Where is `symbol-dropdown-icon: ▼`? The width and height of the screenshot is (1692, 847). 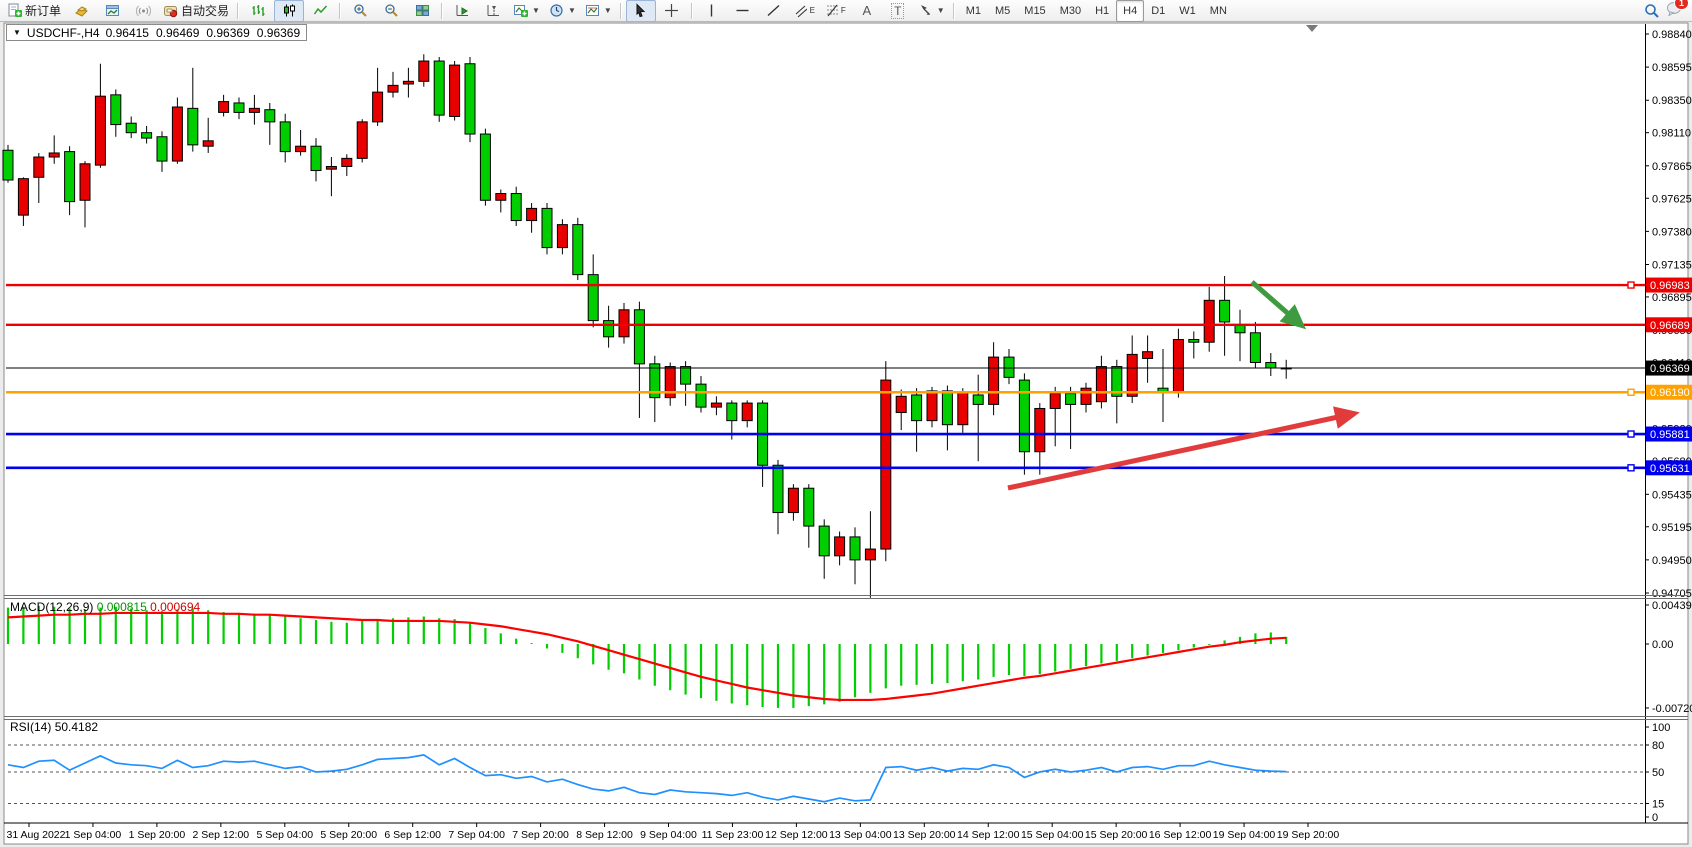
symbol-dropdown-icon: ▼ is located at coordinates (17, 32).